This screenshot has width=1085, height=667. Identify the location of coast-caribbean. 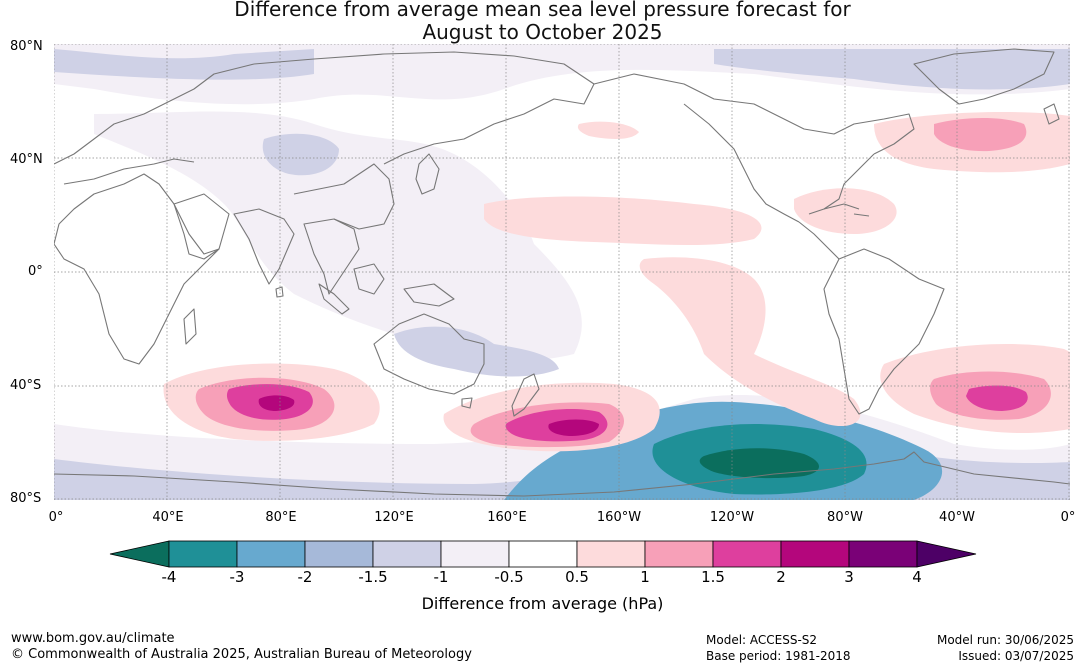
(846, 210).